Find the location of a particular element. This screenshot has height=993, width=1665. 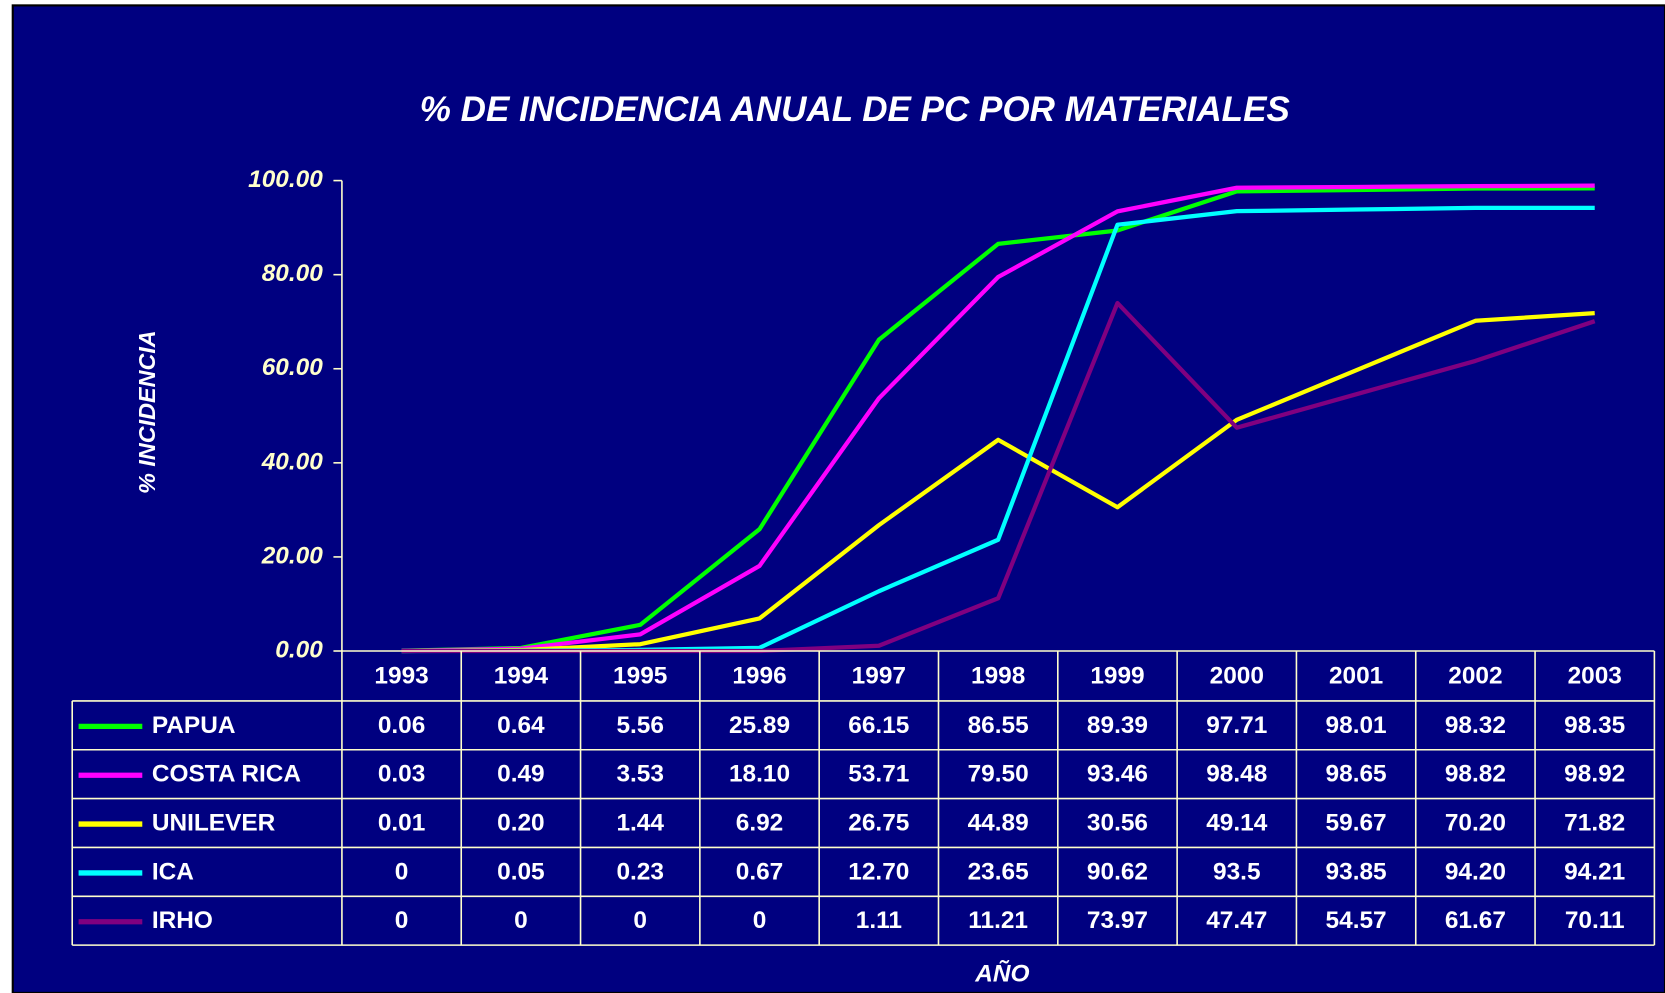

data-label: 90.62 is located at coordinates (1117, 871).